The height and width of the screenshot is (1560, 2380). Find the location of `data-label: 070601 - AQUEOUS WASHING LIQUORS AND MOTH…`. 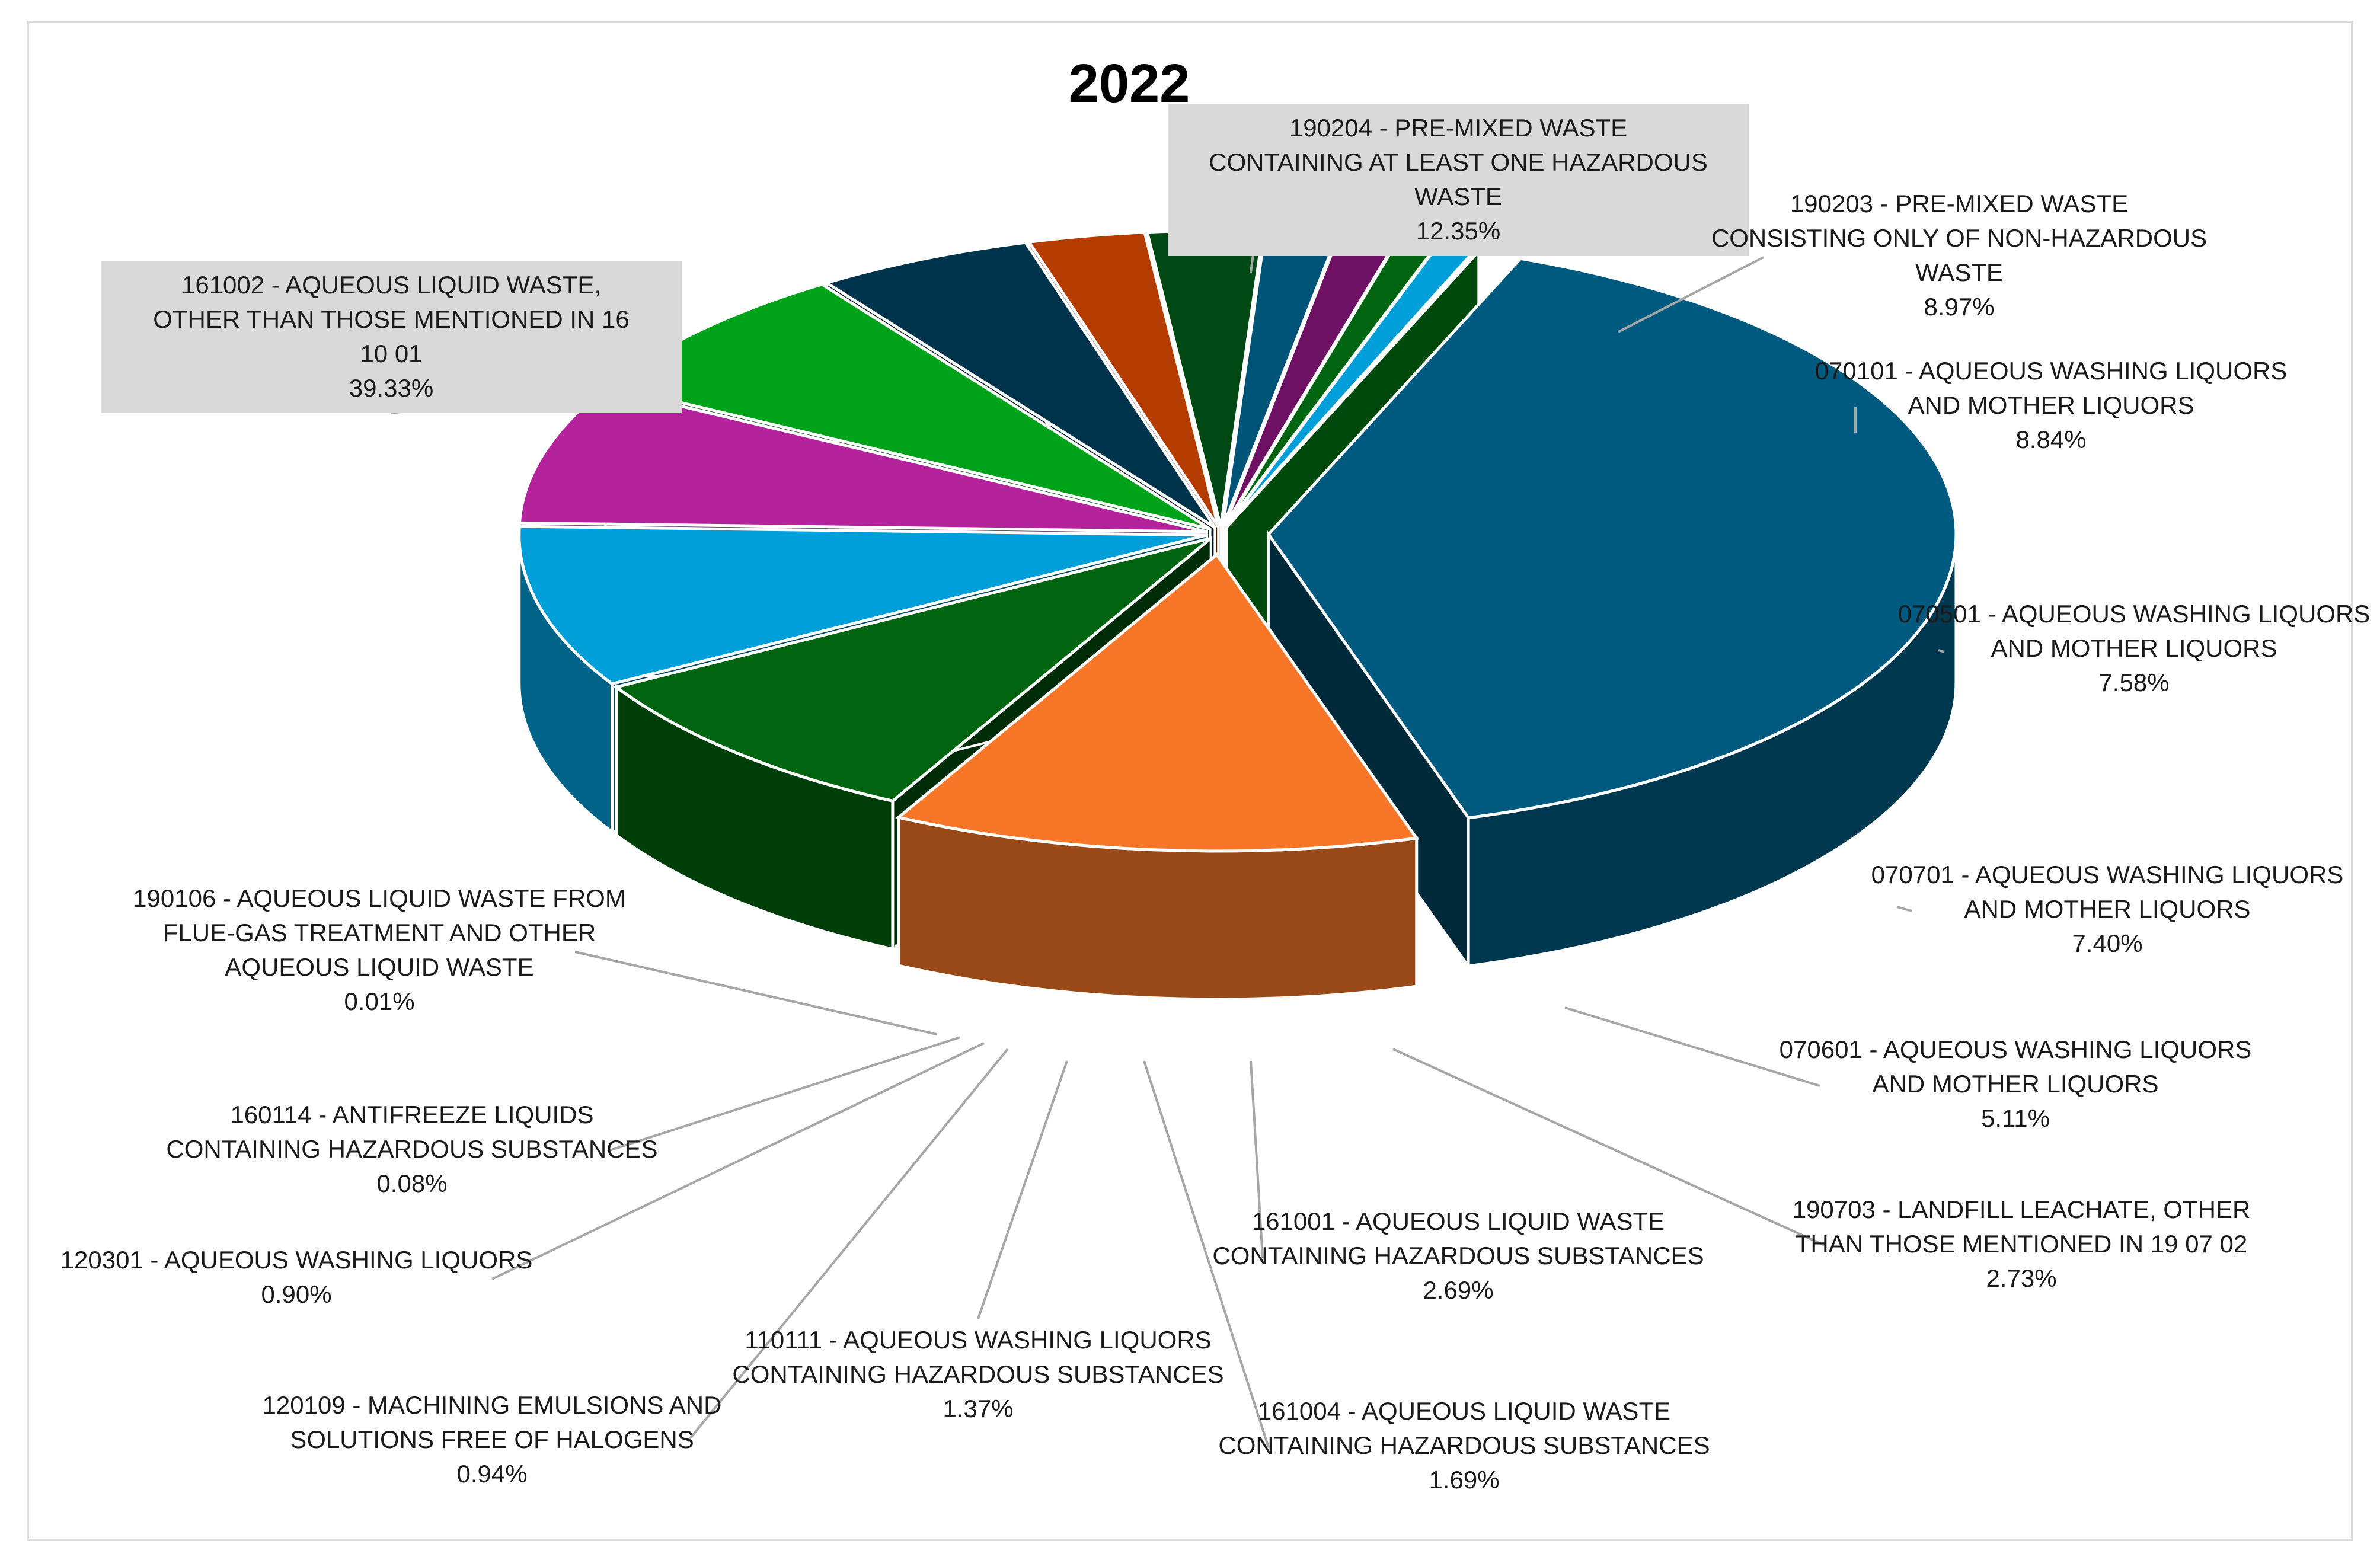

data-label: 070601 - AQUEOUS WASHING LIQUORS AND MOTH… is located at coordinates (2016, 1083).